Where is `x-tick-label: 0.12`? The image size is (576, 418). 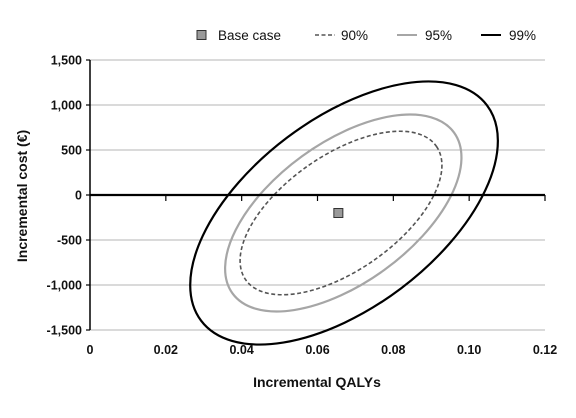 x-tick-label: 0.12 is located at coordinates (545, 350).